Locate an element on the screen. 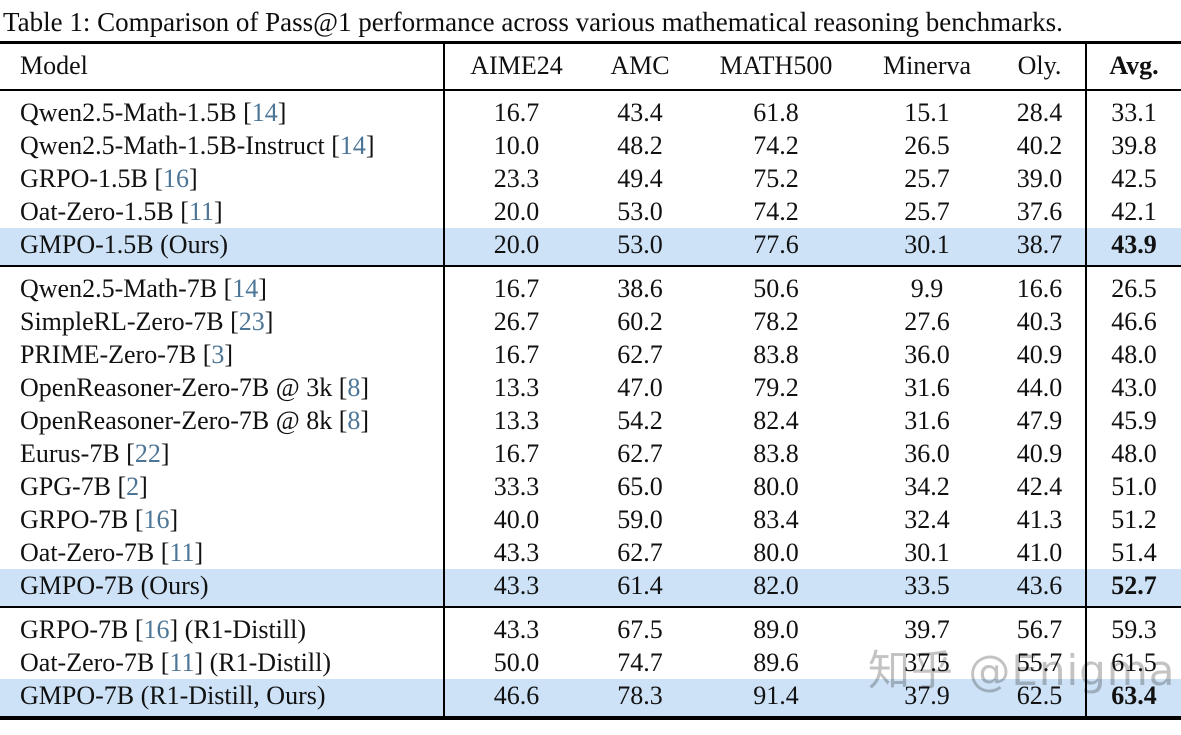 The height and width of the screenshot is (735, 1181). model-name-text: GPG-7B [ is located at coordinates (73, 486).